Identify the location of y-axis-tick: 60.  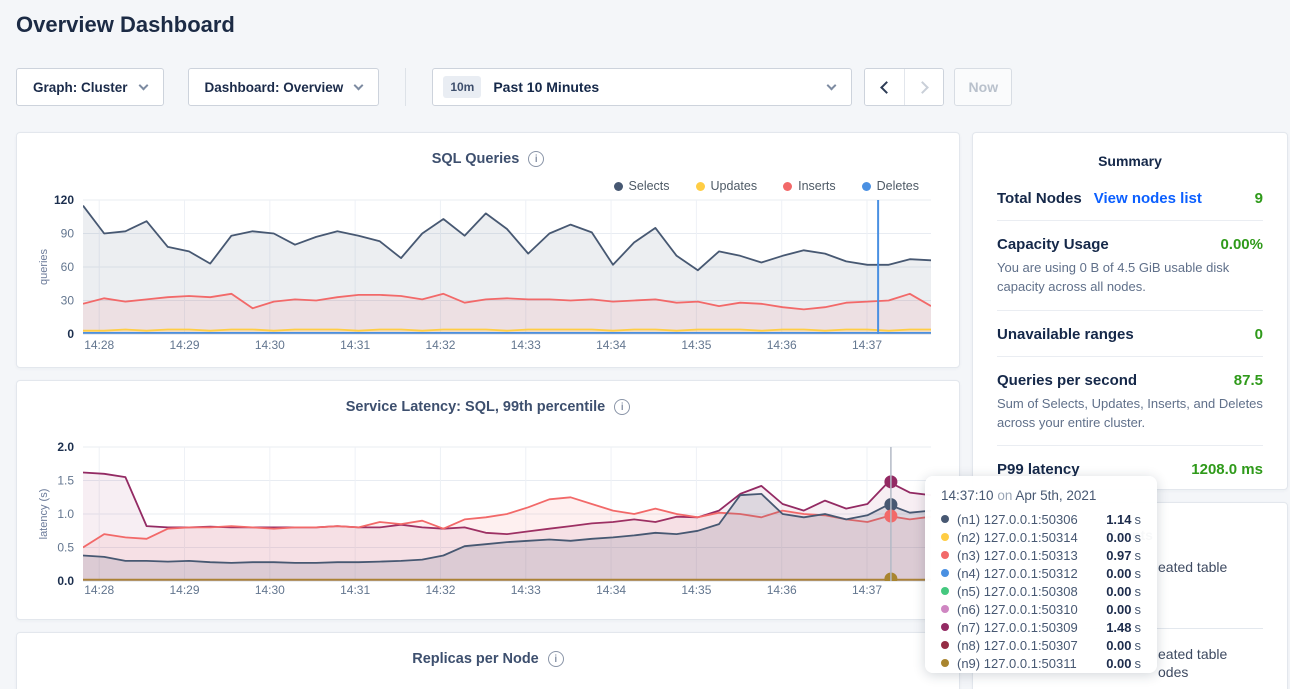
(68, 267).